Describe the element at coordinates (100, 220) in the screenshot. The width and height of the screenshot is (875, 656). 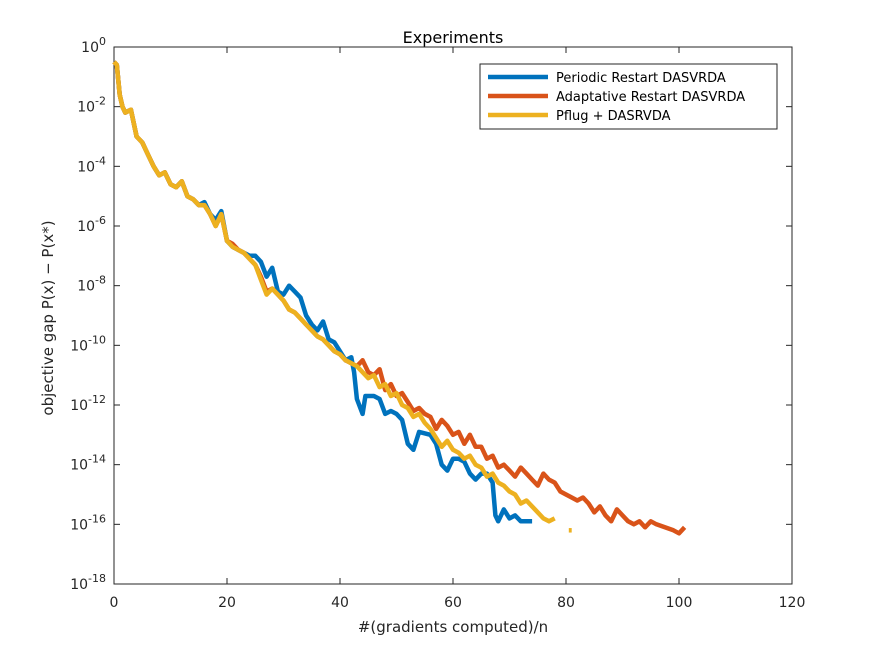
I see `y-tick-exponent: -6` at that location.